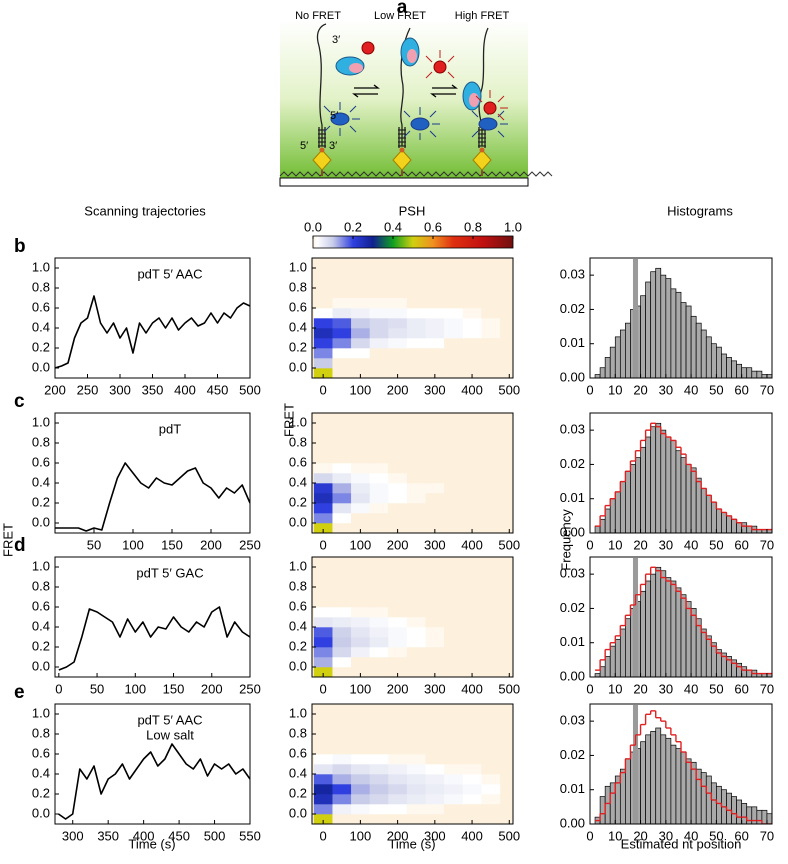 This screenshot has height=864, width=788. Describe the element at coordinates (691, 835) in the screenshot. I see `x-tick-label: 40` at that location.